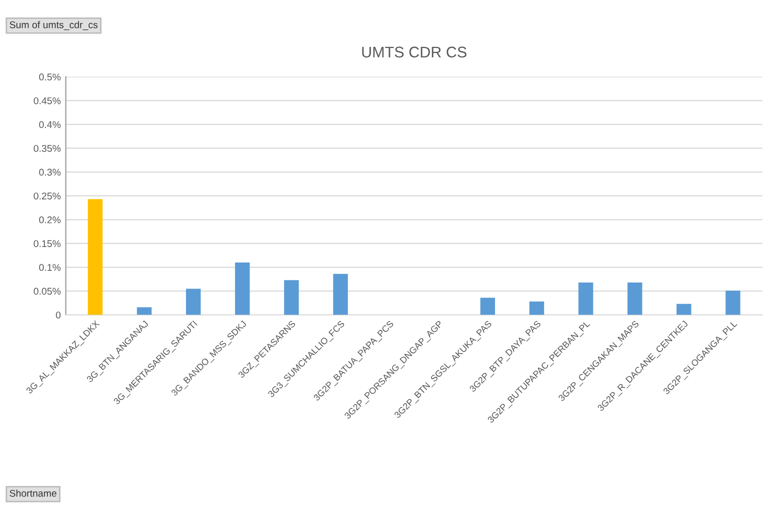 The image size is (774, 512). What do you see at coordinates (50, 220) in the screenshot?
I see `y-tick-label: 0.2%` at bounding box center [50, 220].